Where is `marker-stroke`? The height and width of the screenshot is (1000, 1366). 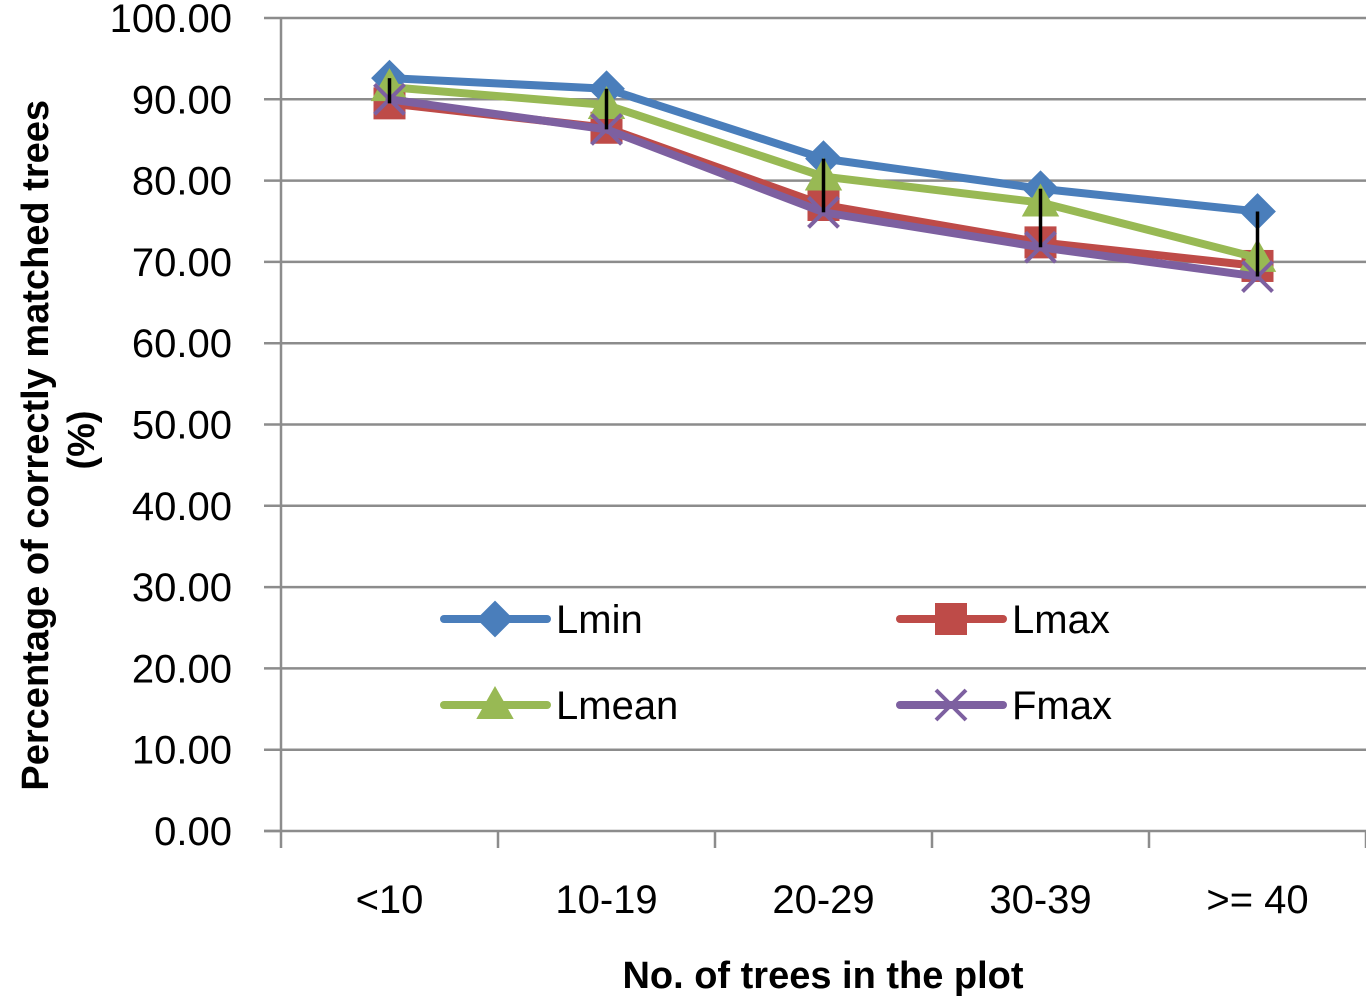
marker-stroke is located at coordinates (951, 705).